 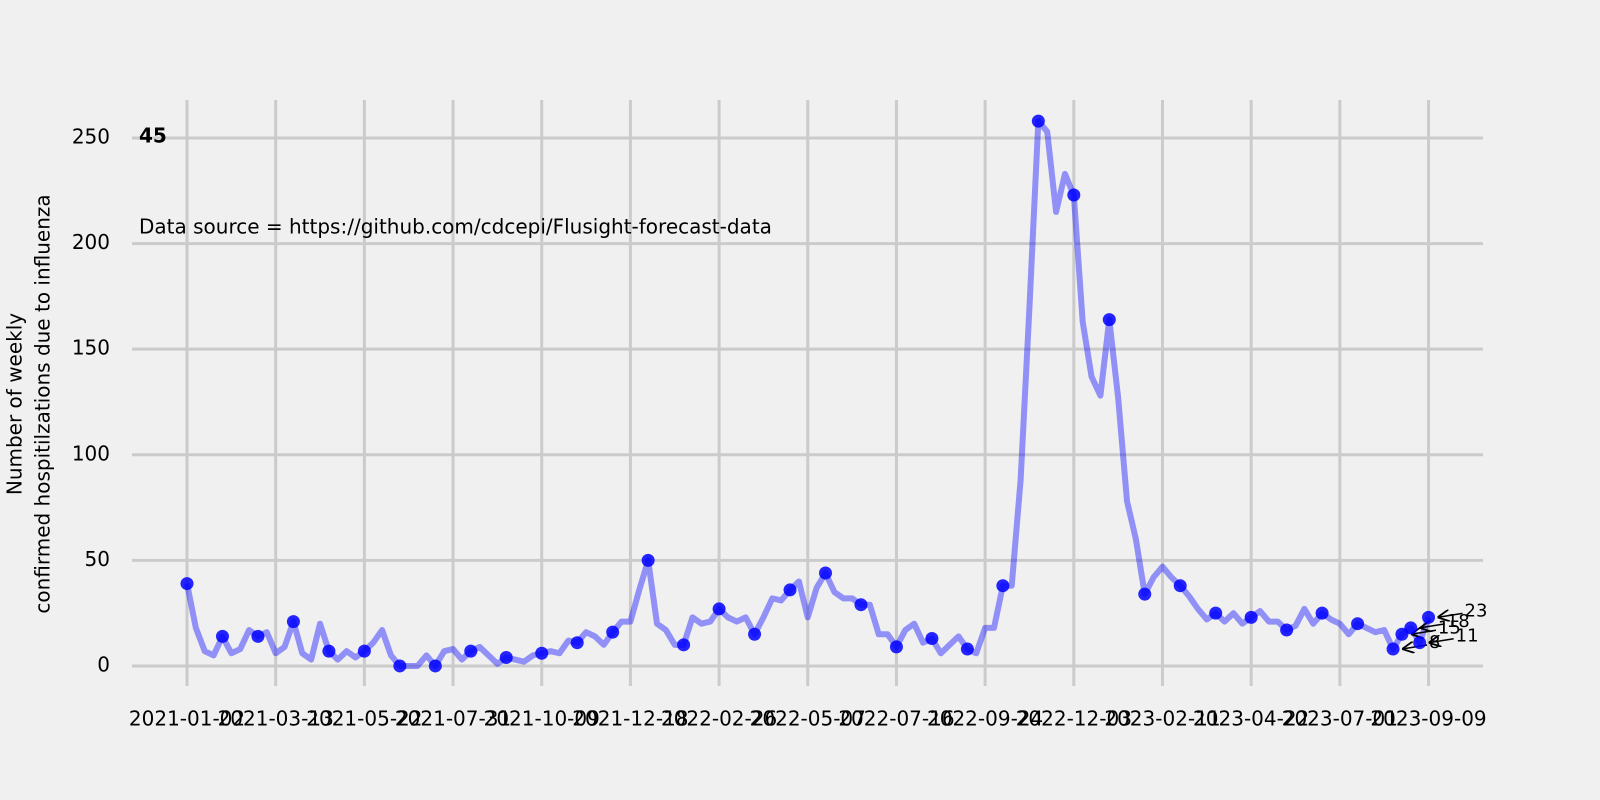 I want to click on x-tick-label: 2022-09-24, so click(x=985, y=719).